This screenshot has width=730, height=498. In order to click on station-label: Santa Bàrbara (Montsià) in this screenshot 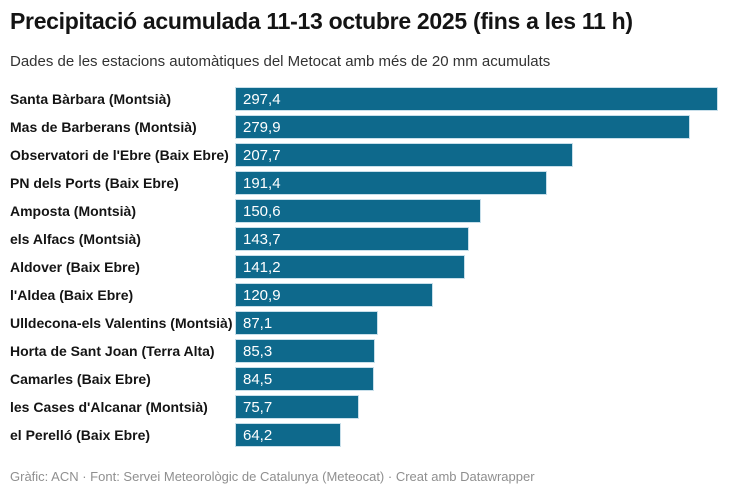, I will do `click(91, 99)`.